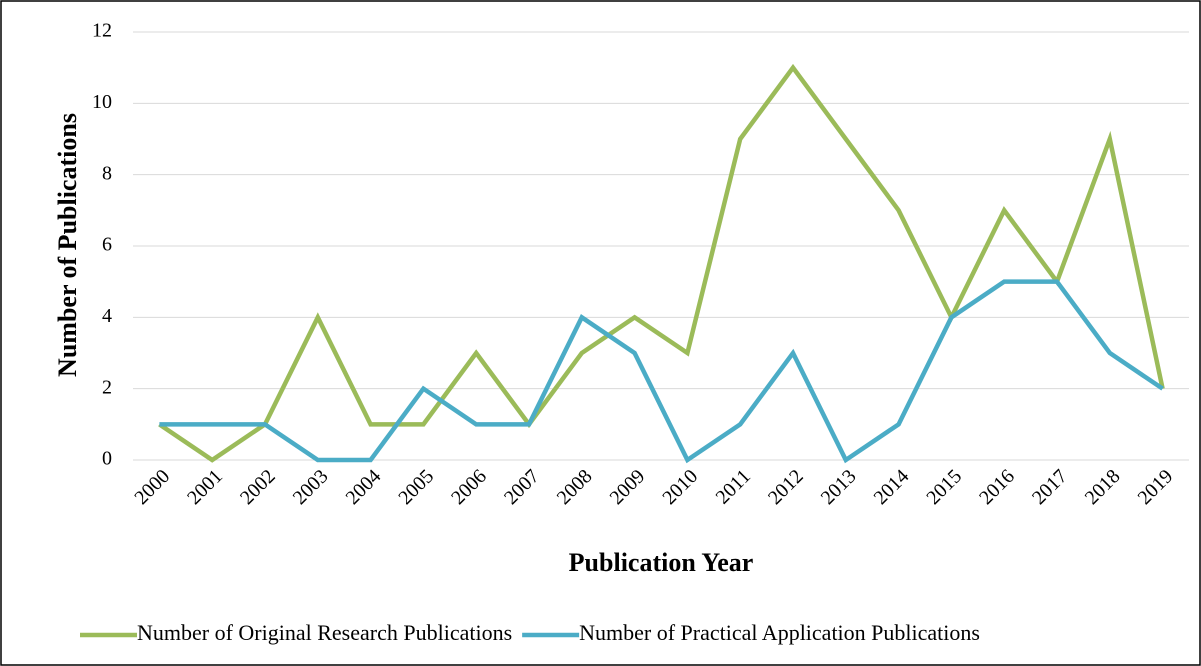 The height and width of the screenshot is (666, 1201). Describe the element at coordinates (107, 387) in the screenshot. I see `y-tick-label: 2` at that location.